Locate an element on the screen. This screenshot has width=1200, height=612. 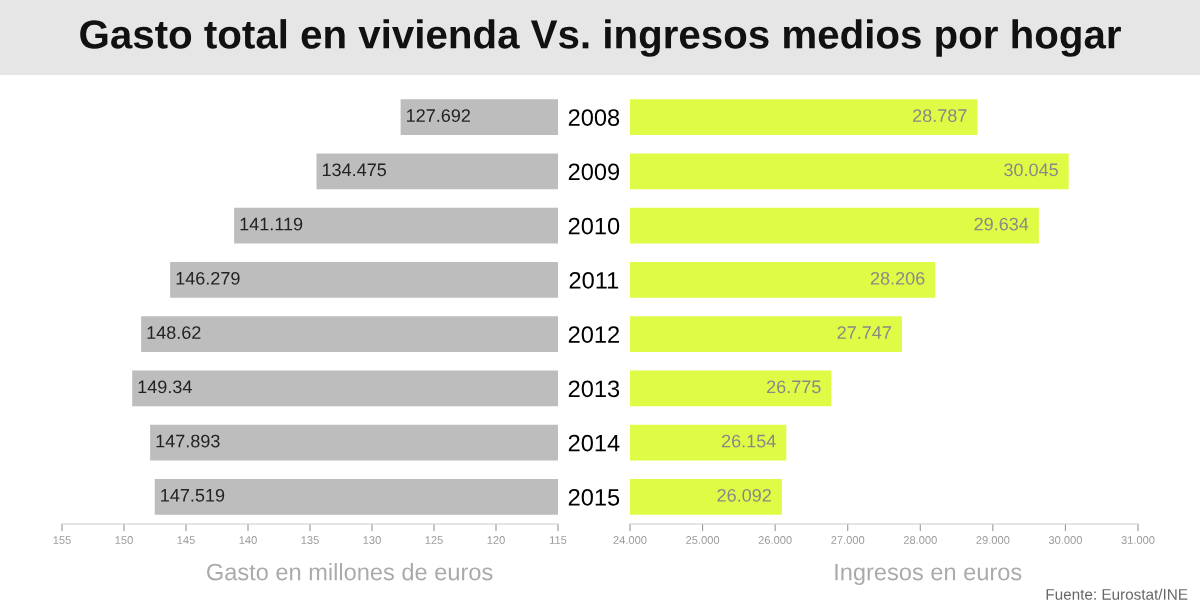
y-tick-label: 2015 is located at coordinates (594, 497).